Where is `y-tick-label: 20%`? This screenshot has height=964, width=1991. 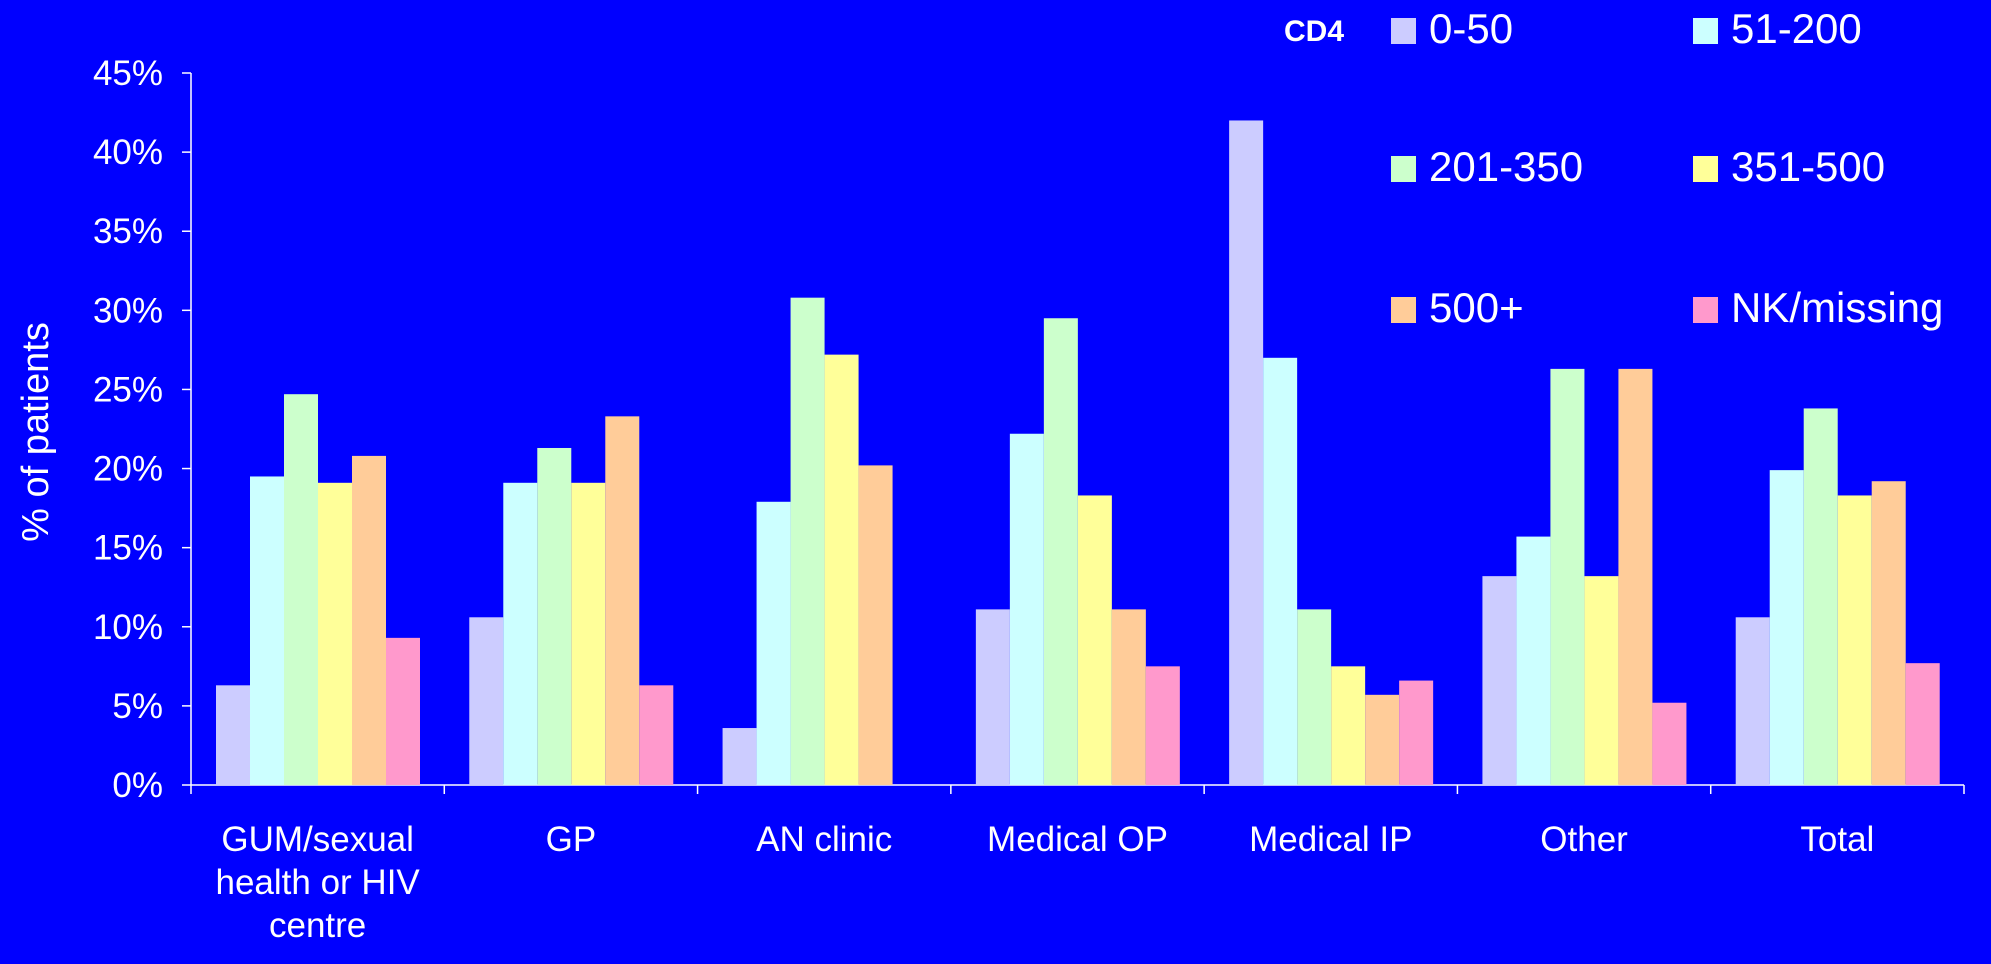
y-tick-label: 20% is located at coordinates (128, 469).